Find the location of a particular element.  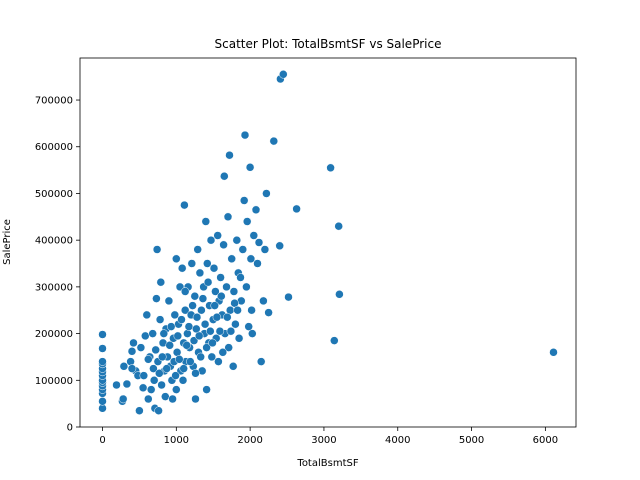

x-tick-label: 4000 is located at coordinates (397, 440).